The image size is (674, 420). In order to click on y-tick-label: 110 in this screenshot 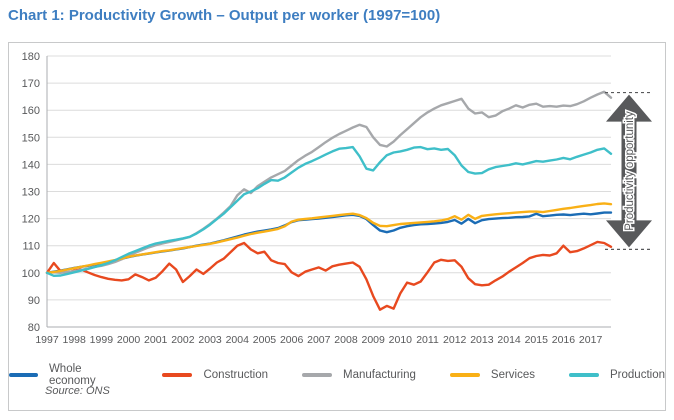, I will do `click(31, 247)`.